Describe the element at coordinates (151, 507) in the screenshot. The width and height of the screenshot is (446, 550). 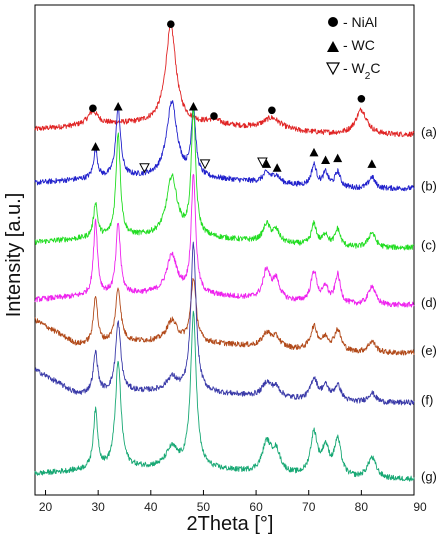
I see `x-tick-label-40: 40` at that location.